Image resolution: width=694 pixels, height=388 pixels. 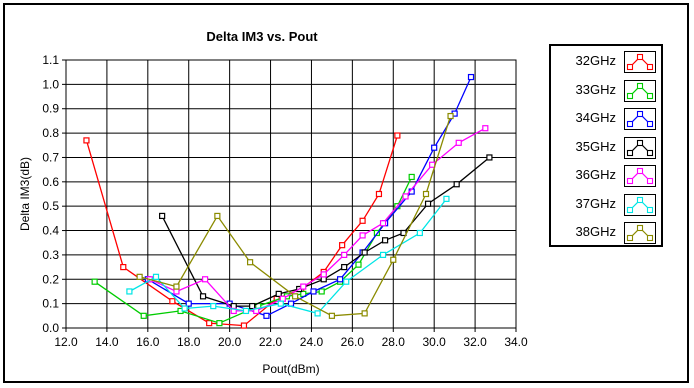 What do you see at coordinates (606, 205) in the screenshot?
I see `legend-item-37ghz: 37GHz` at bounding box center [606, 205].